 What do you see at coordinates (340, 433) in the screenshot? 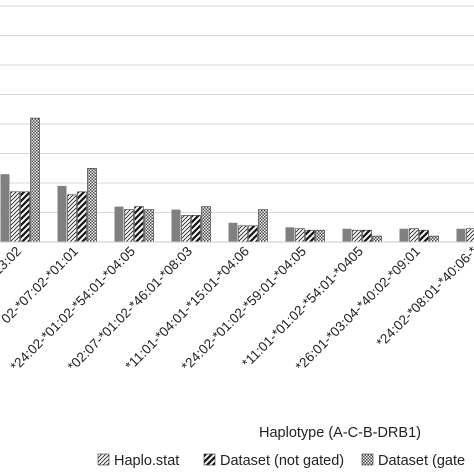
I see `x-axis-title: Haplotype (A-C-B-DRB1)` at bounding box center [340, 433].